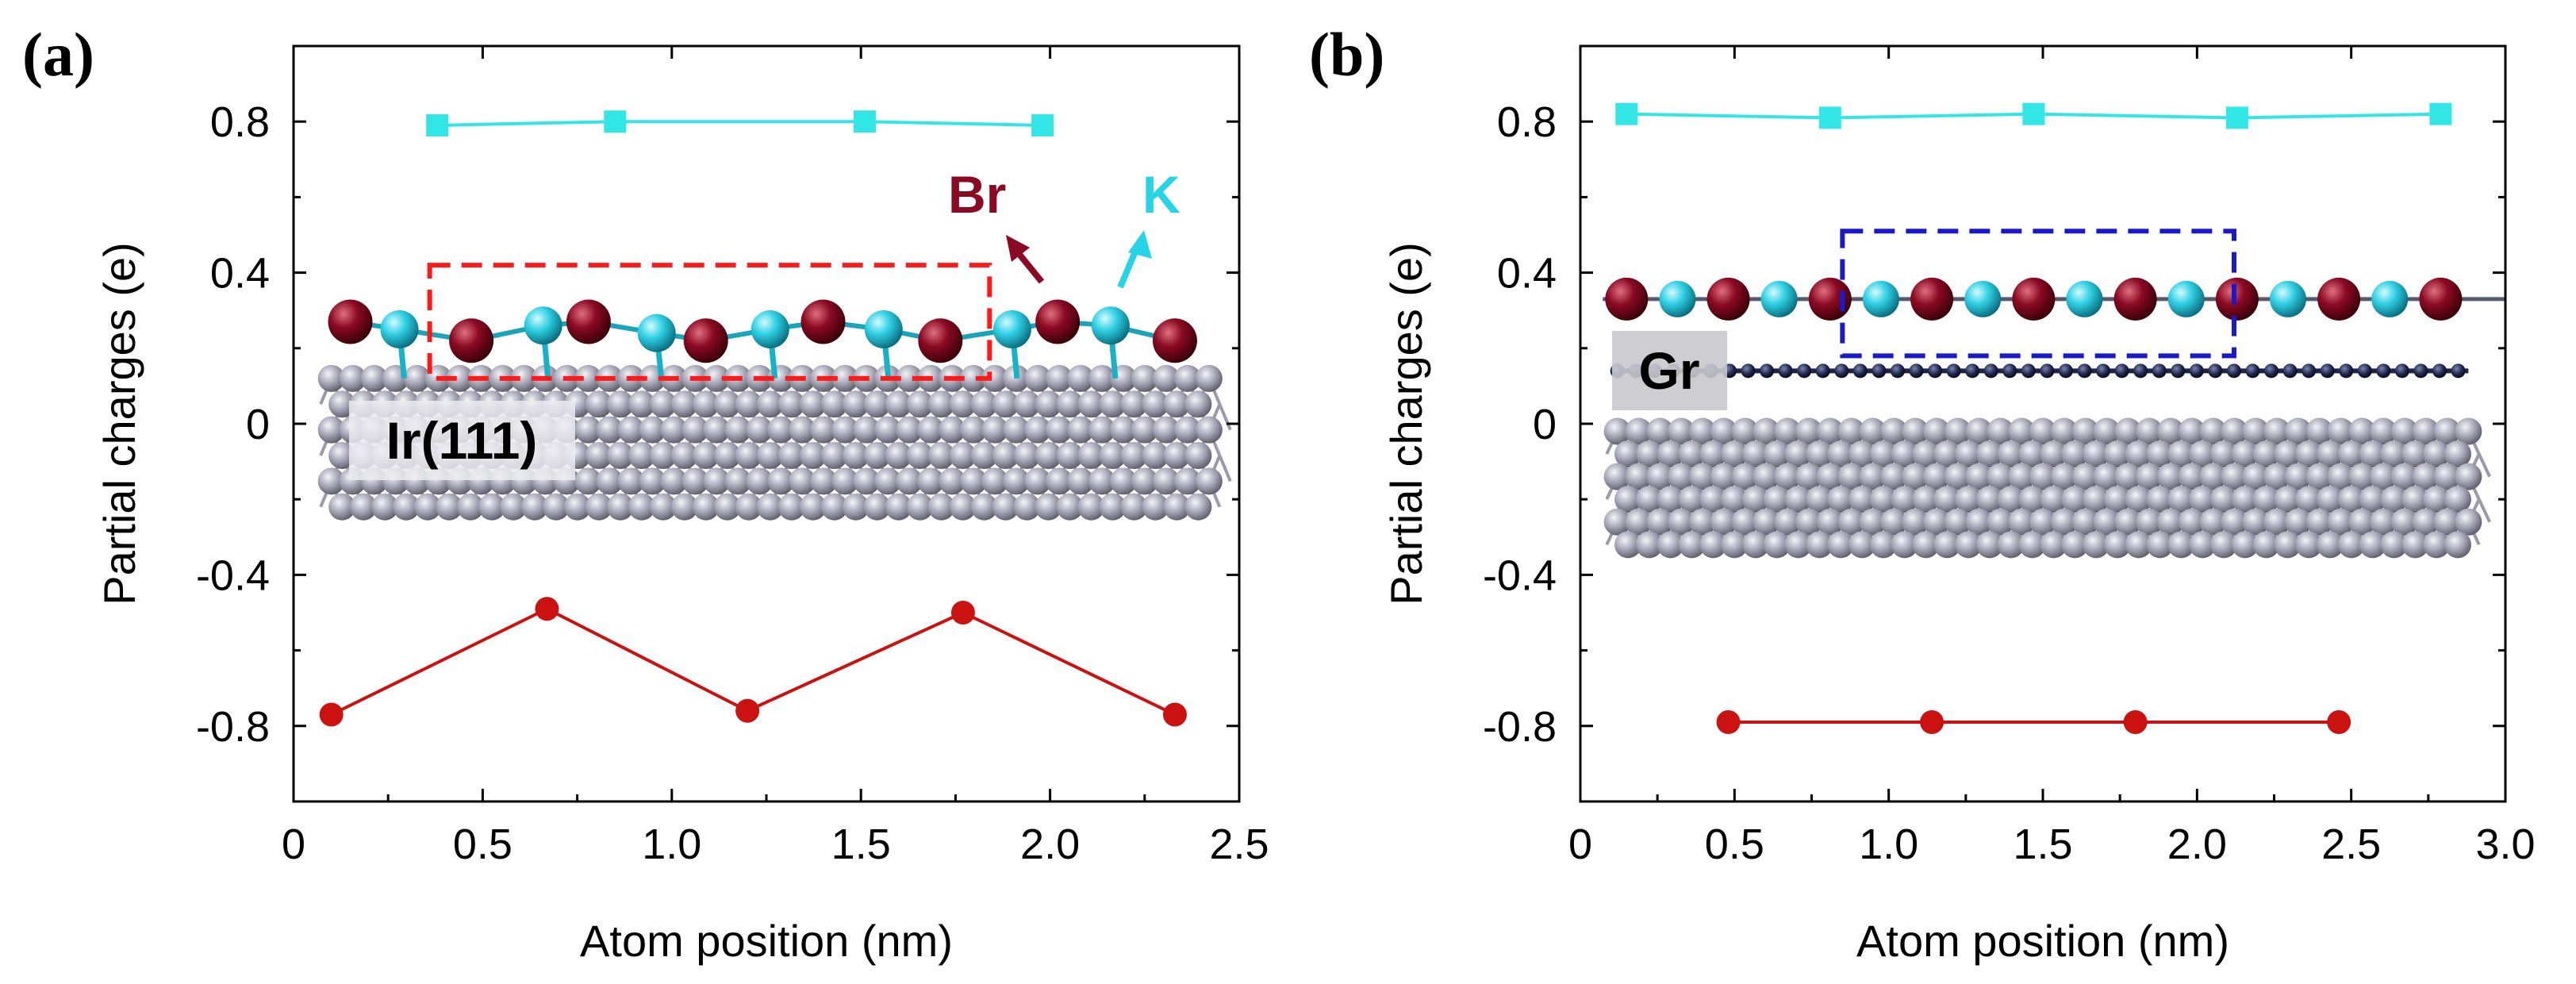  Describe the element at coordinates (1669, 371) in the screenshot. I see `substrate-label-bg` at that location.